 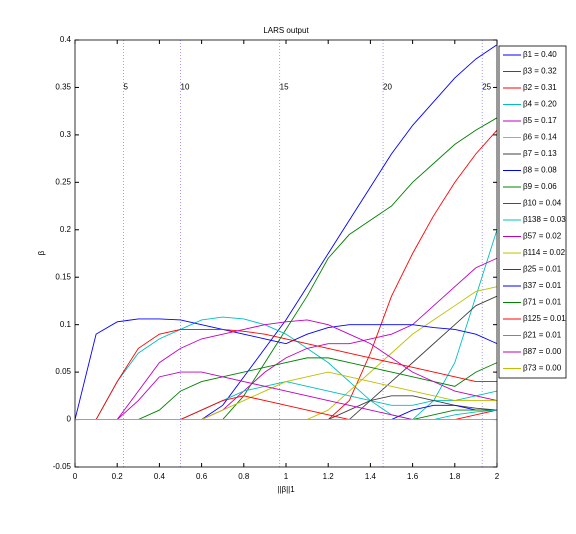 I want to click on x-tick-label: 1, so click(x=286, y=476).